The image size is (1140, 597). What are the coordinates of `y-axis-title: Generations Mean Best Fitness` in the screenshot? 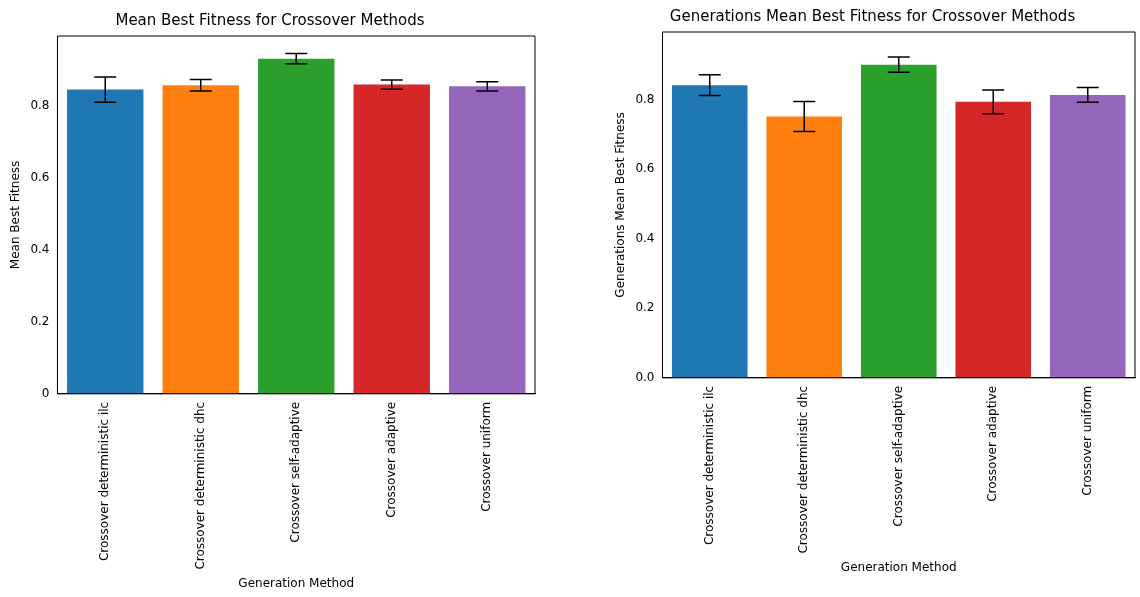 It's located at (620, 205).